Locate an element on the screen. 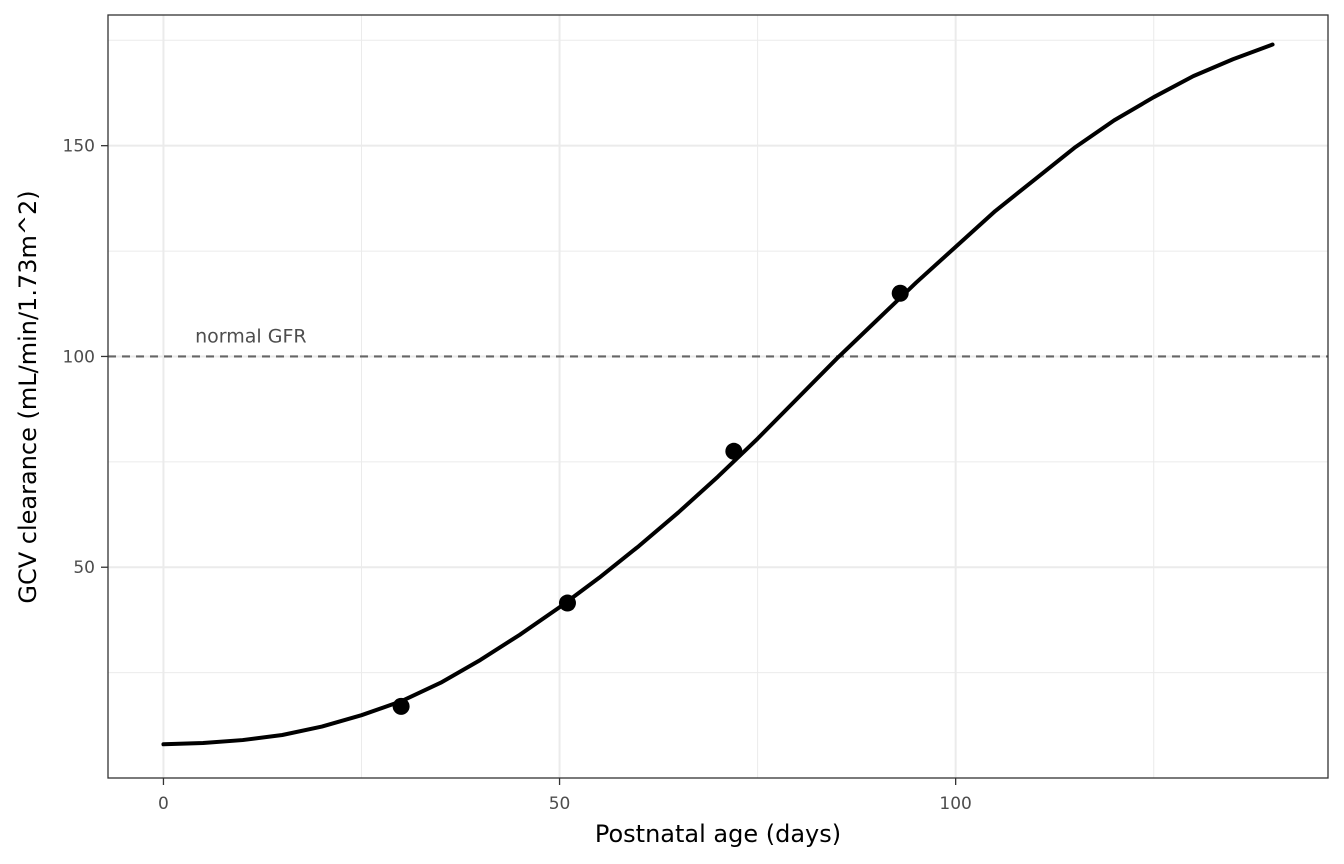 Image resolution: width=1344 pixels, height=864 pixels. x-tick-label: 0 is located at coordinates (163, 804).